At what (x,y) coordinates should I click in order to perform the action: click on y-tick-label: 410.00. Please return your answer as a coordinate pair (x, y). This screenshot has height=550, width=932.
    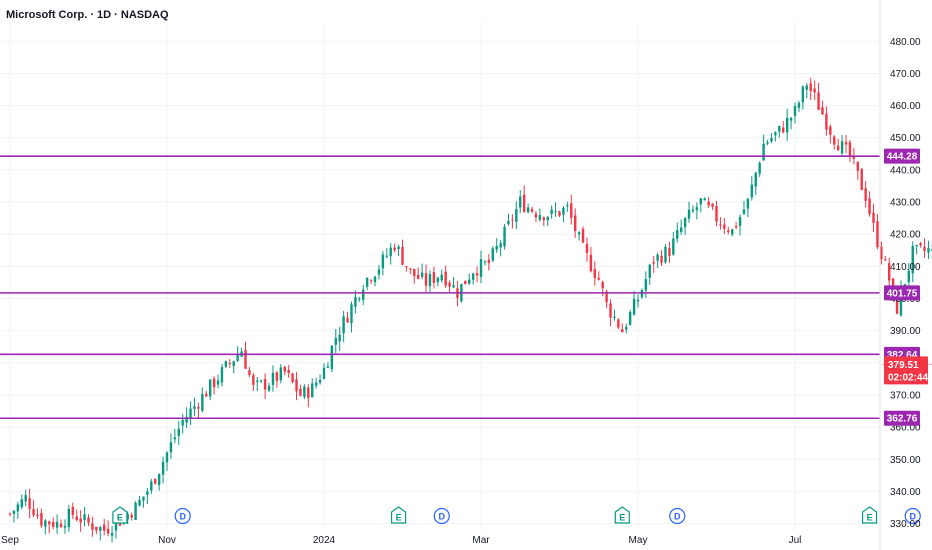
    Looking at the image, I should click on (905, 267).